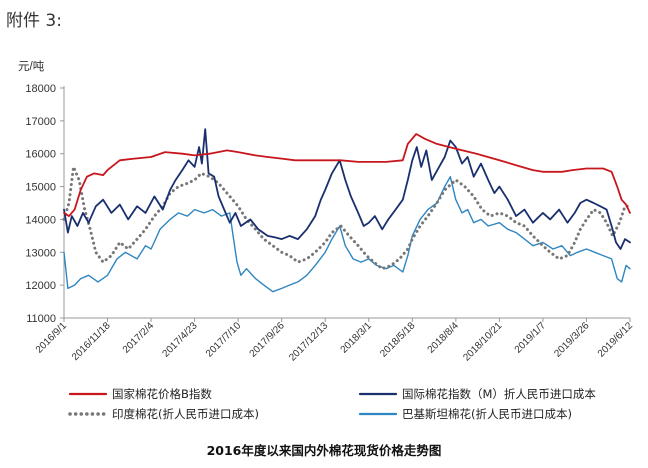  What do you see at coordinates (40, 220) in the screenshot?
I see `y-tick-label: 14000` at bounding box center [40, 220].